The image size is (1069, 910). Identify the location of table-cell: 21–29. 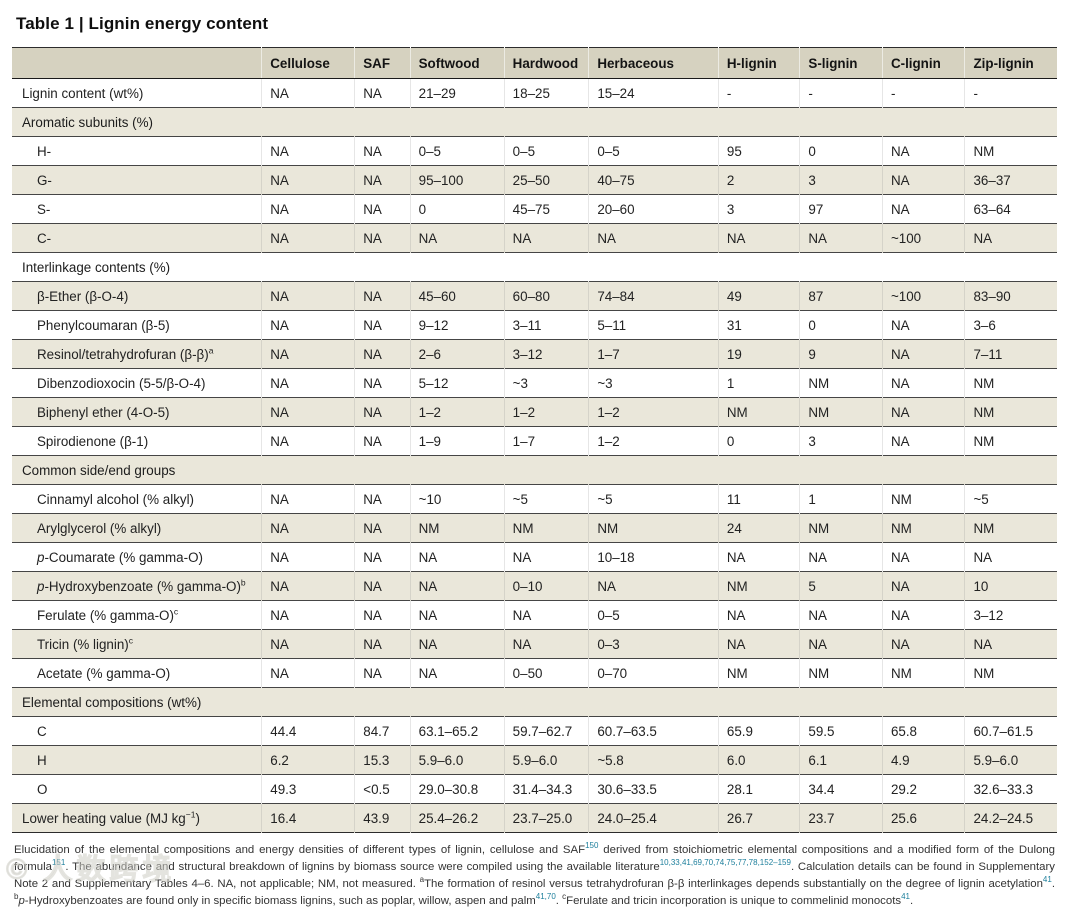
(457, 93).